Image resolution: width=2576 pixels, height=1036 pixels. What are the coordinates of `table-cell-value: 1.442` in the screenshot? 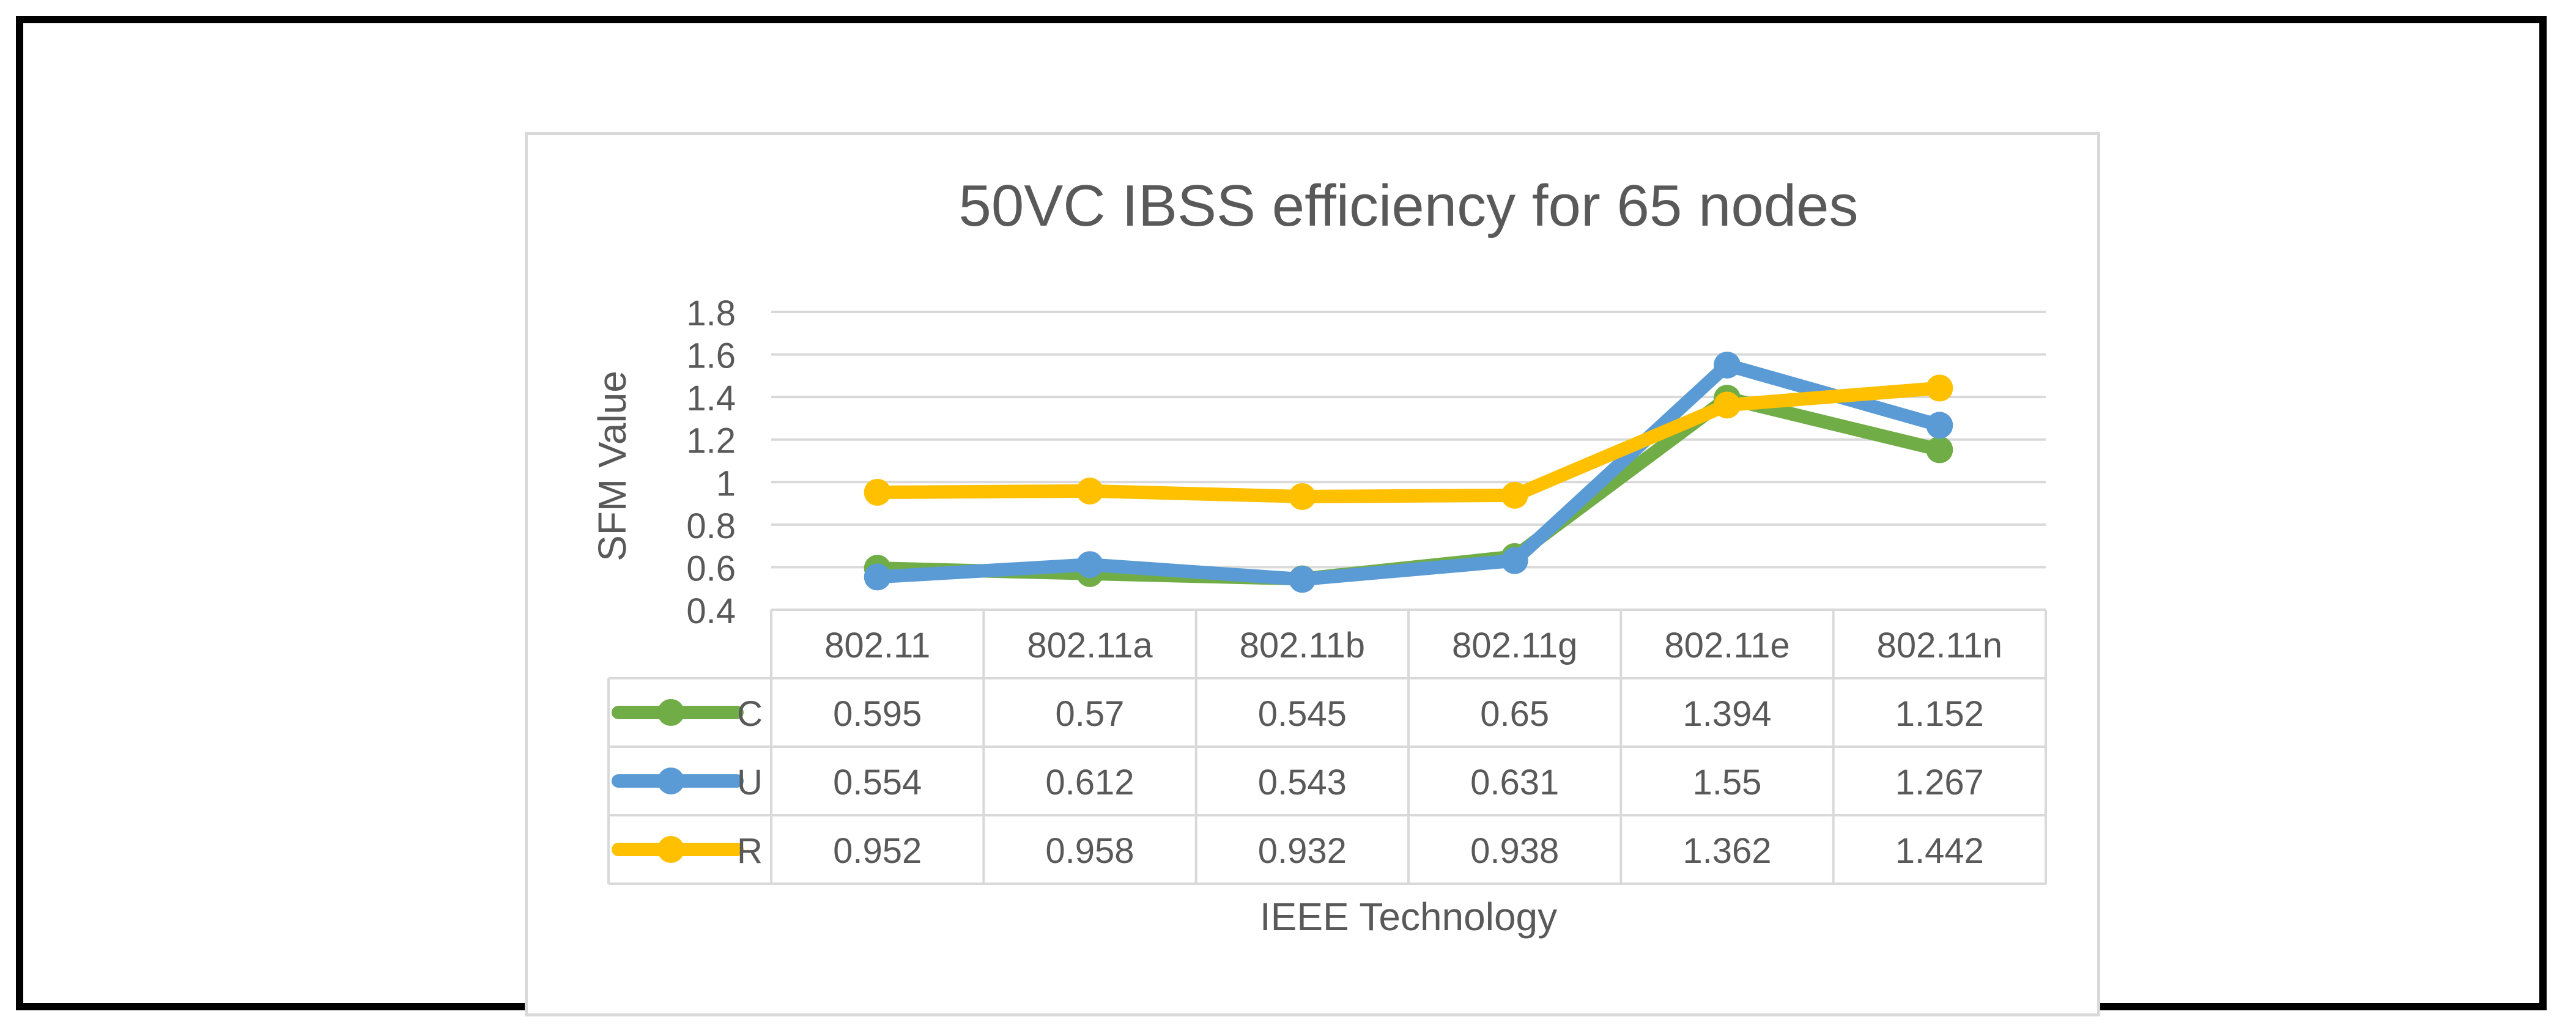 It's located at (1939, 851).